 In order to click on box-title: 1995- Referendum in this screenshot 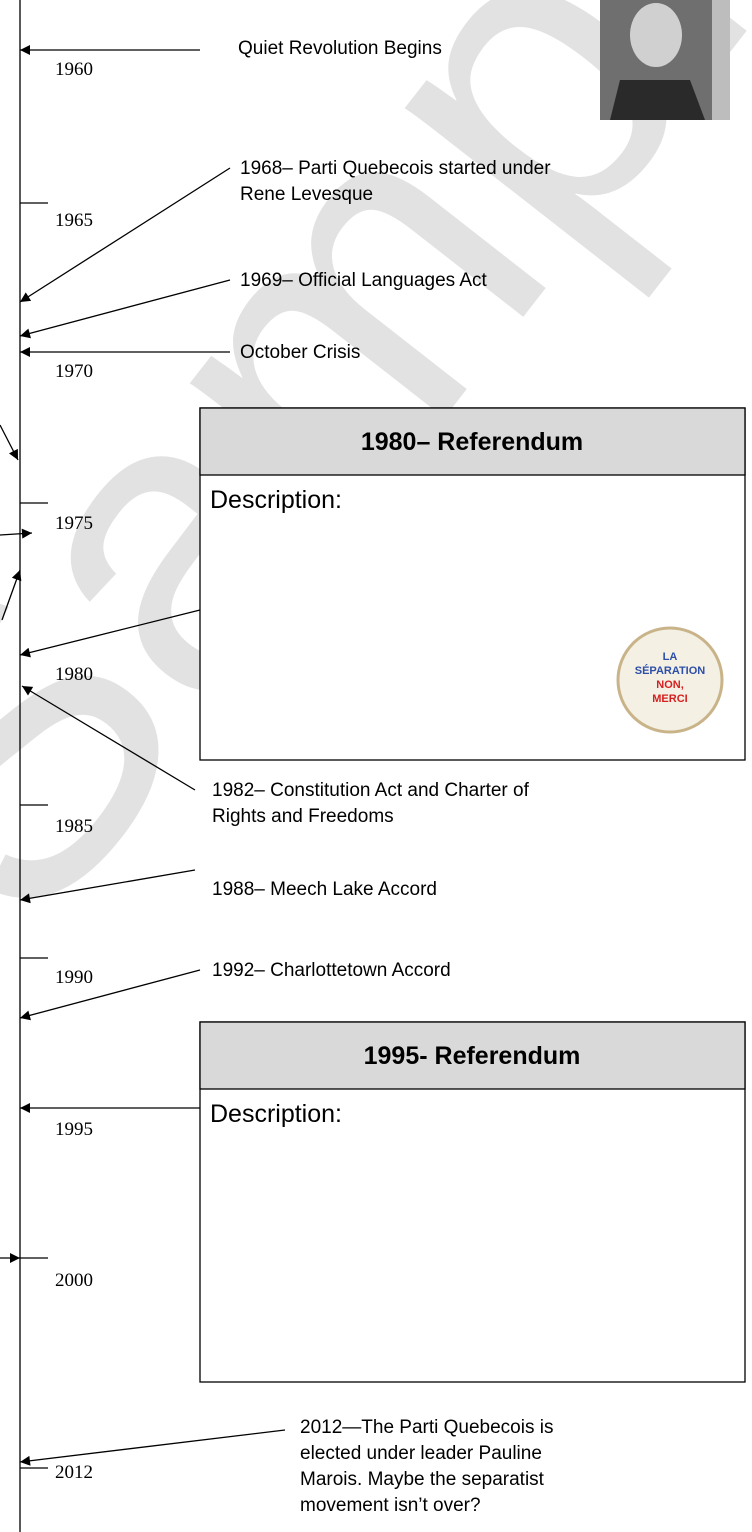, I will do `click(472, 1056)`.